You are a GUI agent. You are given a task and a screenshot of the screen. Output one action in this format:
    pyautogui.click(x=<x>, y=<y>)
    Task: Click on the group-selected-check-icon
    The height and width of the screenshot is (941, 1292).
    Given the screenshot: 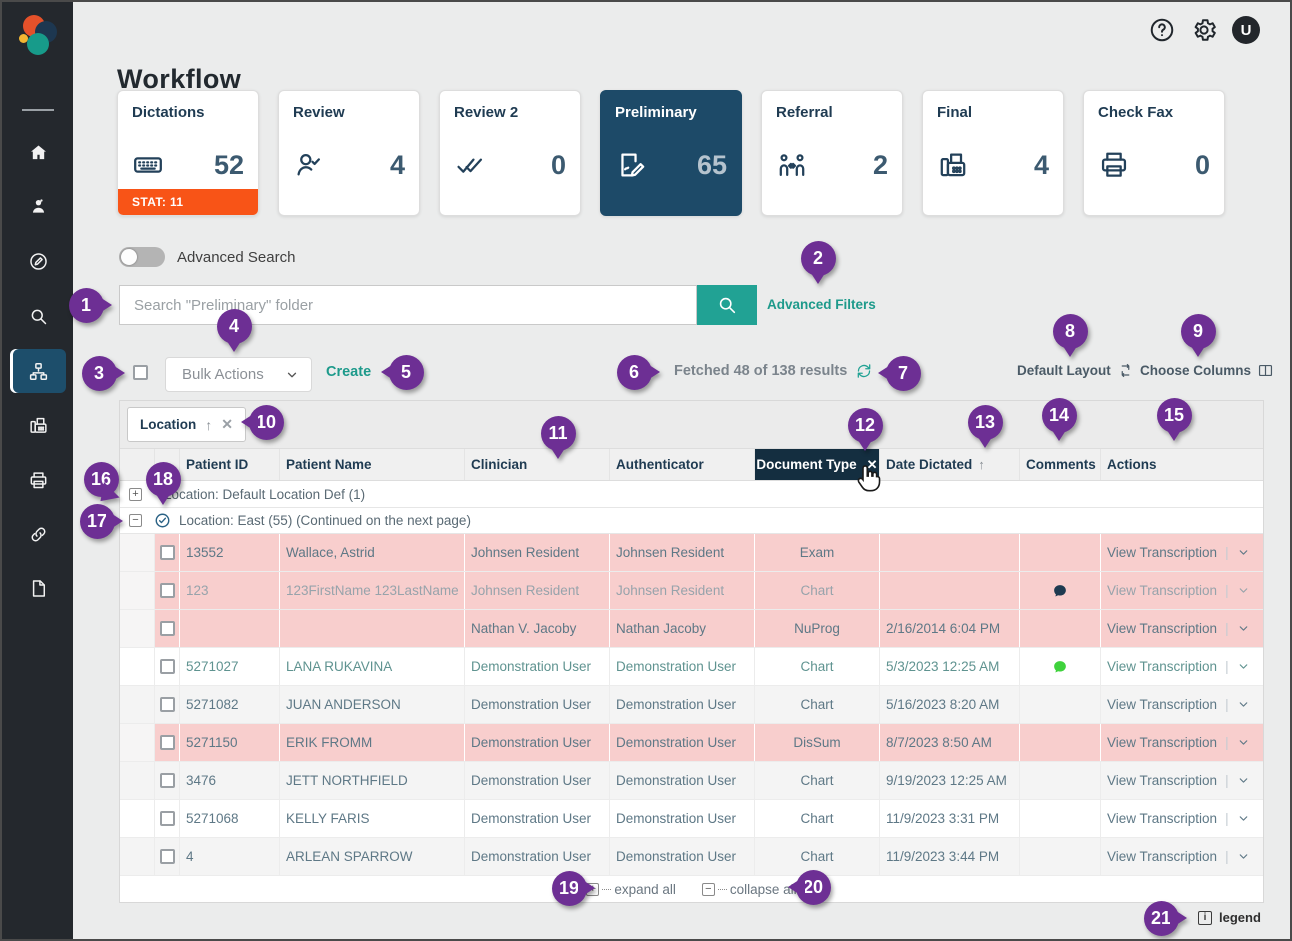 What is the action you would take?
    pyautogui.click(x=162, y=520)
    